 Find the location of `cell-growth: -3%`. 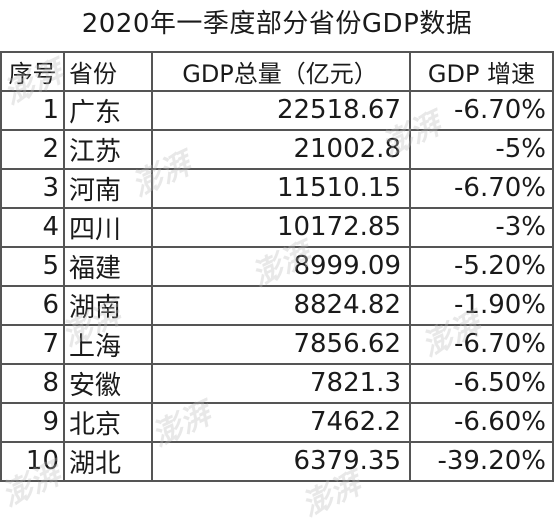

cell-growth: -3% is located at coordinates (481, 227).